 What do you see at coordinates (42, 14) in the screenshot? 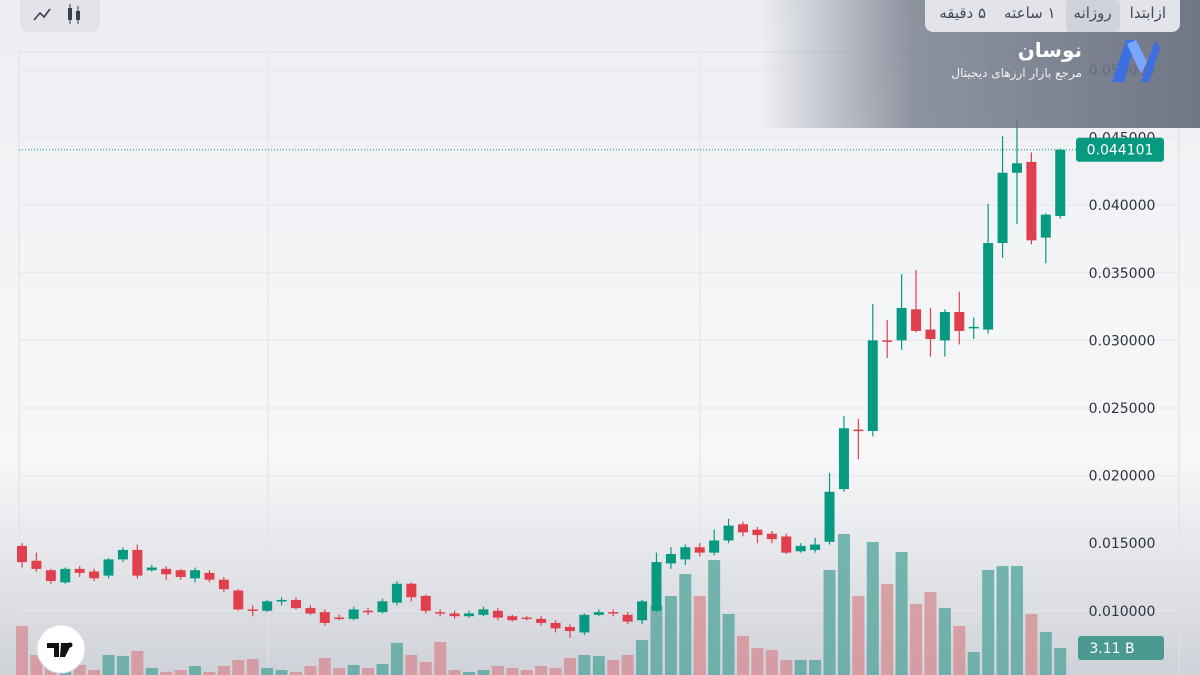
I see `line-style-button` at bounding box center [42, 14].